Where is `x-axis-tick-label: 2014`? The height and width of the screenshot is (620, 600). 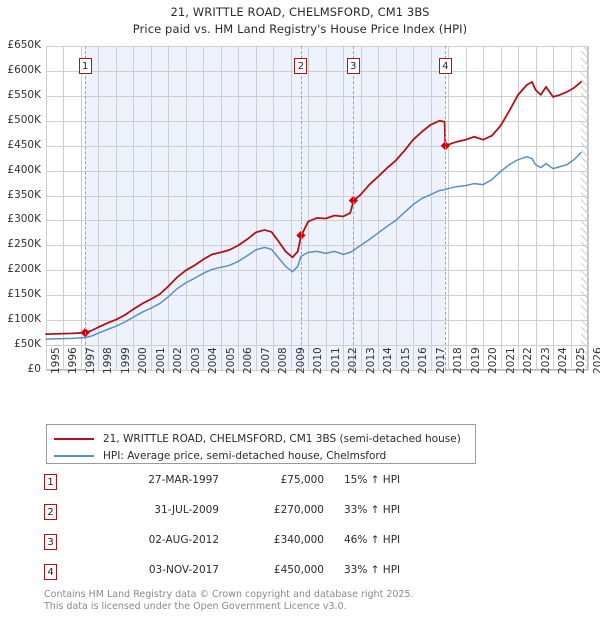
x-axis-tick-label: 2014 is located at coordinates (388, 360).